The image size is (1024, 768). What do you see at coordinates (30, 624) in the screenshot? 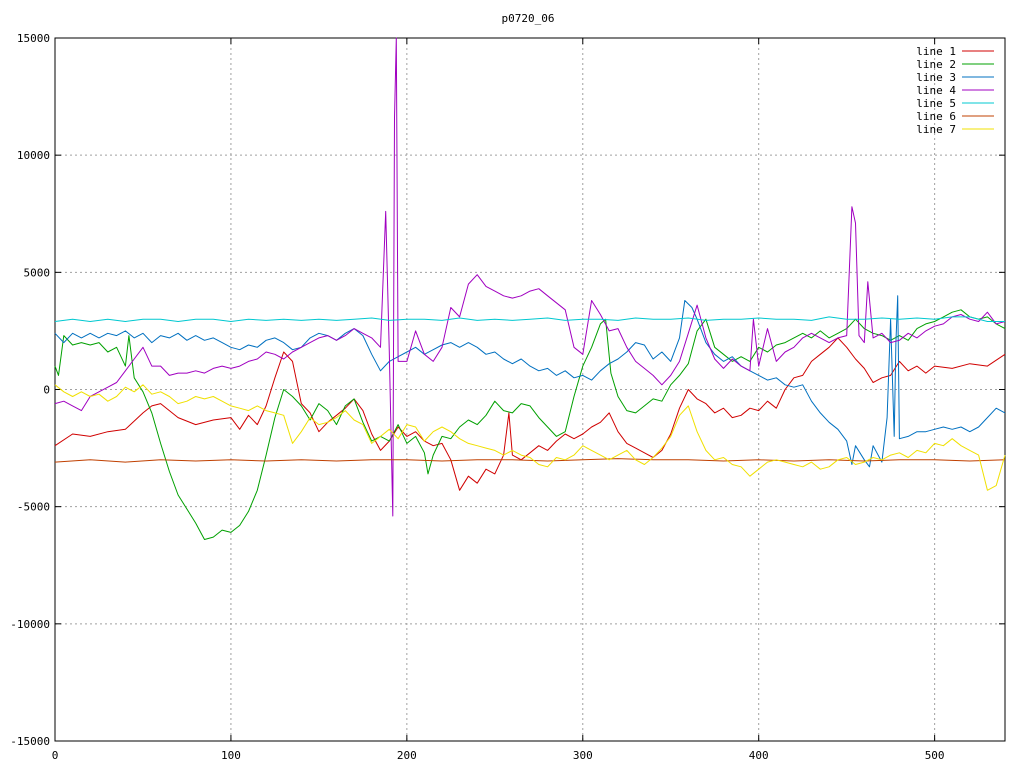
I see `y-tick-label: -10000` at bounding box center [30, 624].